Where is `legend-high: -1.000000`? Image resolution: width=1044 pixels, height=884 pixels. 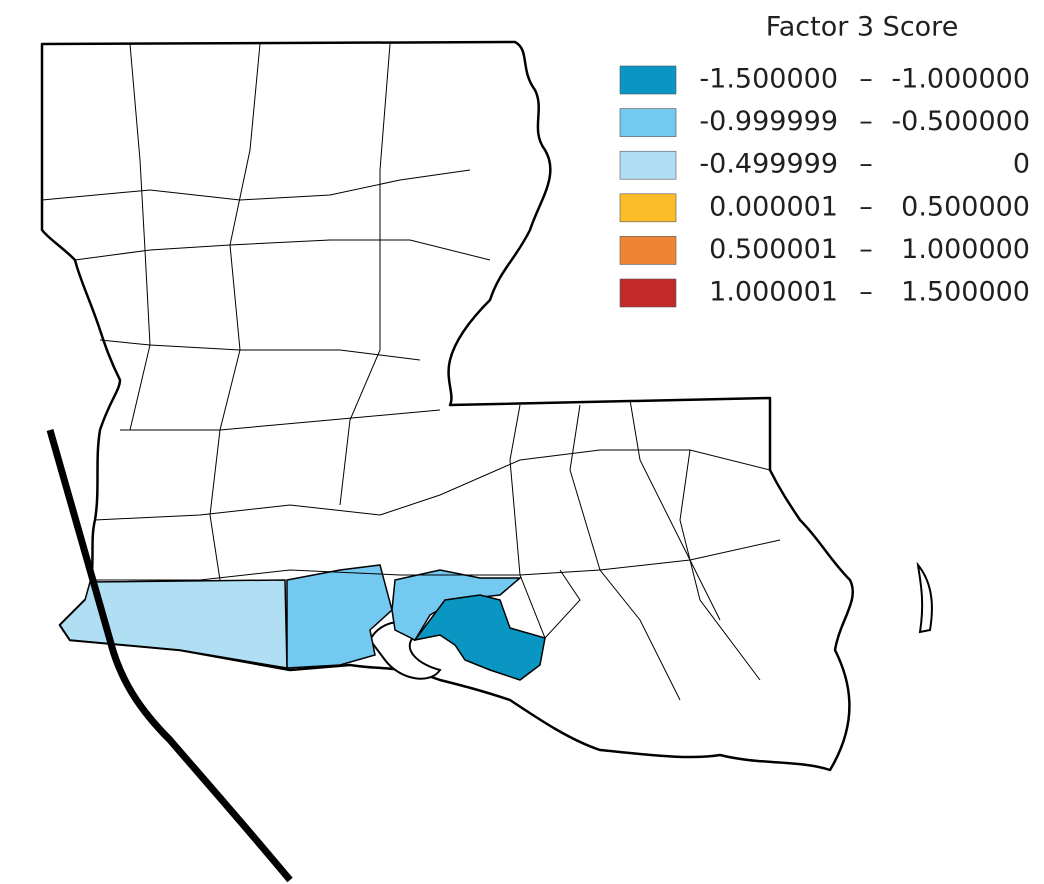 legend-high: -1.000000 is located at coordinates (960, 79).